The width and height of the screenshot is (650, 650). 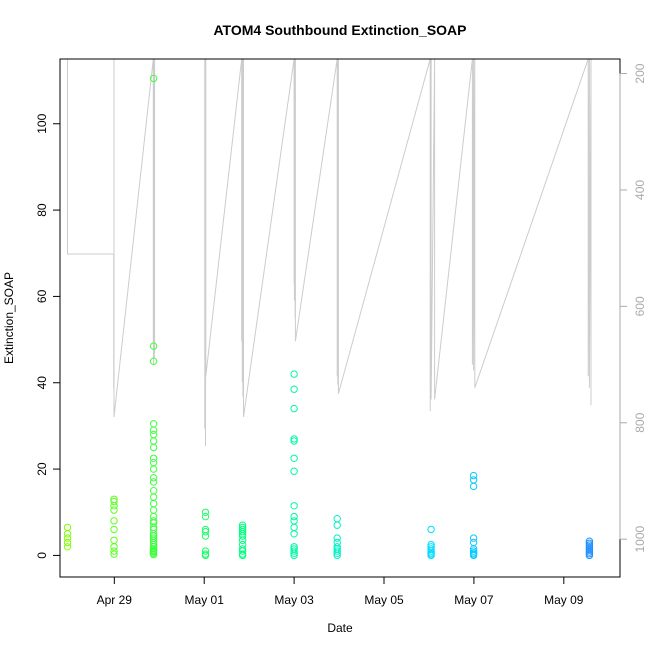 I want to click on x-tick-label: Apr 29, so click(x=115, y=600).